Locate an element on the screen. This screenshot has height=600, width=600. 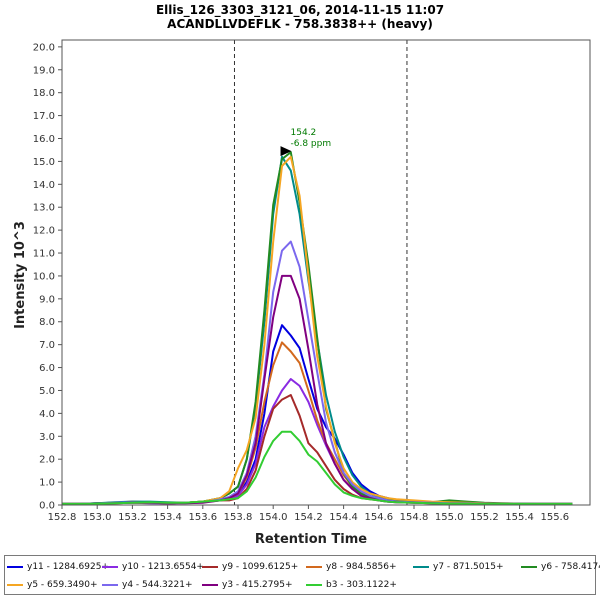
x-tick-label: 154.4 is located at coordinates (343, 517).